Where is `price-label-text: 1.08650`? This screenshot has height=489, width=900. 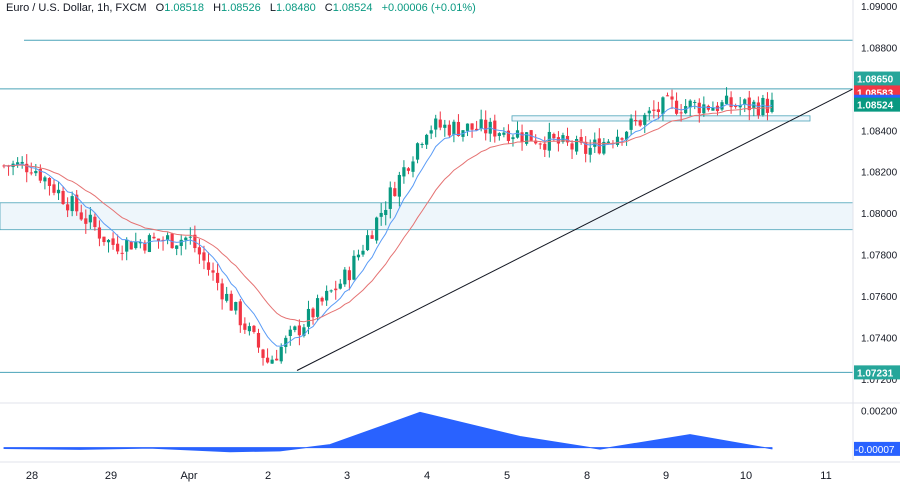 price-label-text: 1.08650 is located at coordinates (875, 80).